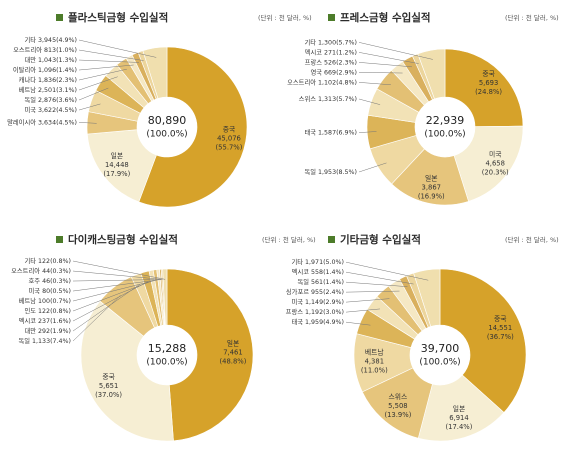 The width and height of the screenshot is (570, 450). I want to click on slice-label-part: 4,381, so click(374, 361).